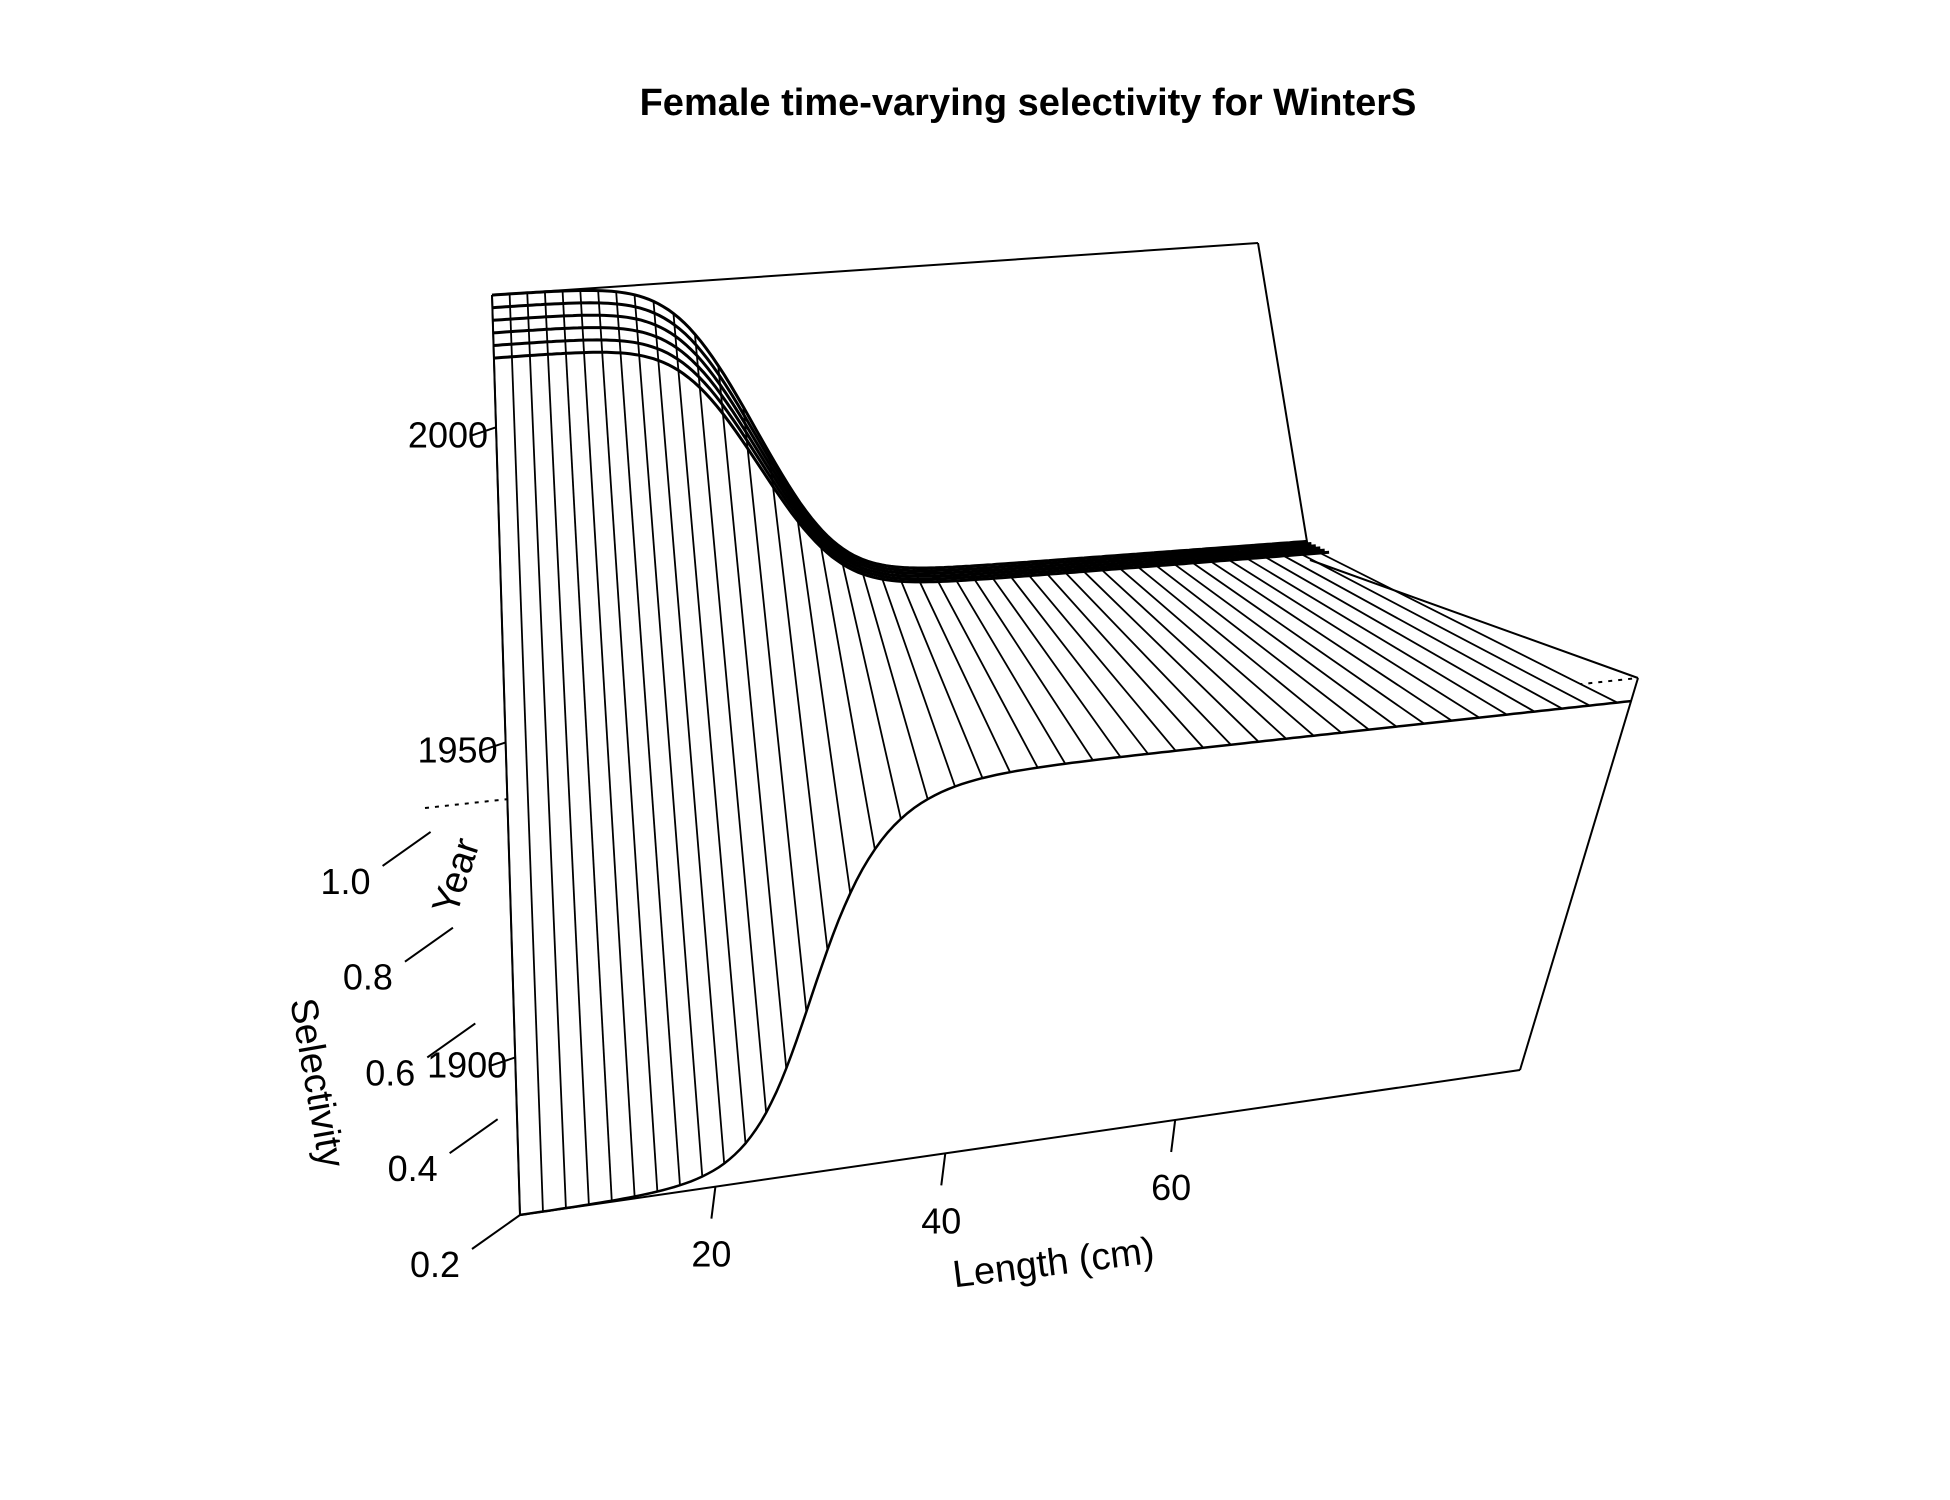 The image size is (1950, 1500). Describe the element at coordinates (457, 876) in the screenshot. I see `y-axis-label: Year` at that location.